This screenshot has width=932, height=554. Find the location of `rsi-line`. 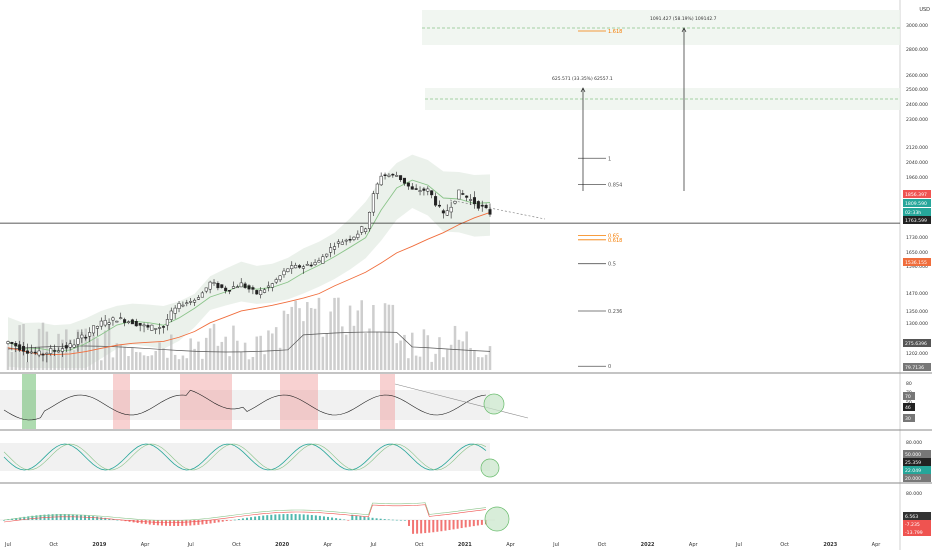

rsi-line is located at coordinates (244, 405).